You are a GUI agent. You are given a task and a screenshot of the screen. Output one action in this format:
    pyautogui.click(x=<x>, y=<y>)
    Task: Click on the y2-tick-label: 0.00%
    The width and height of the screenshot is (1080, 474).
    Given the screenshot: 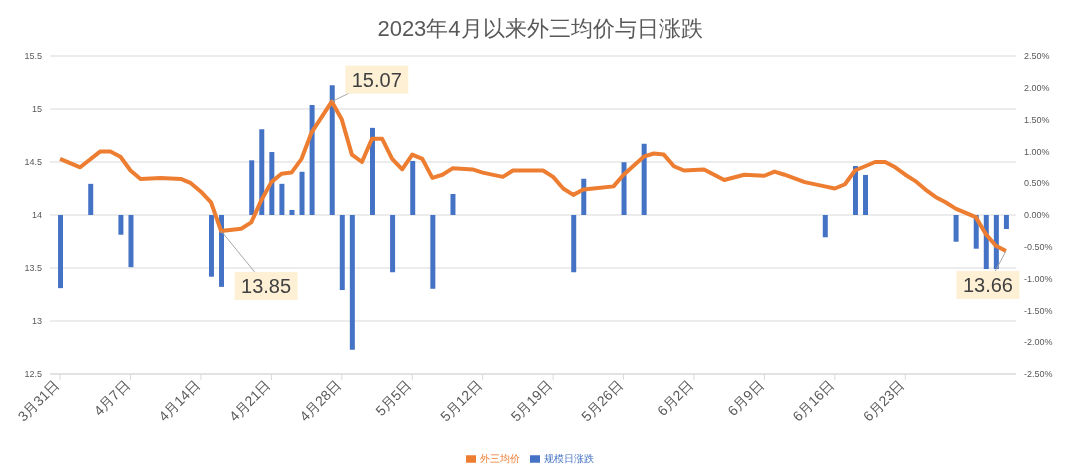 What is the action you would take?
    pyautogui.click(x=1037, y=215)
    